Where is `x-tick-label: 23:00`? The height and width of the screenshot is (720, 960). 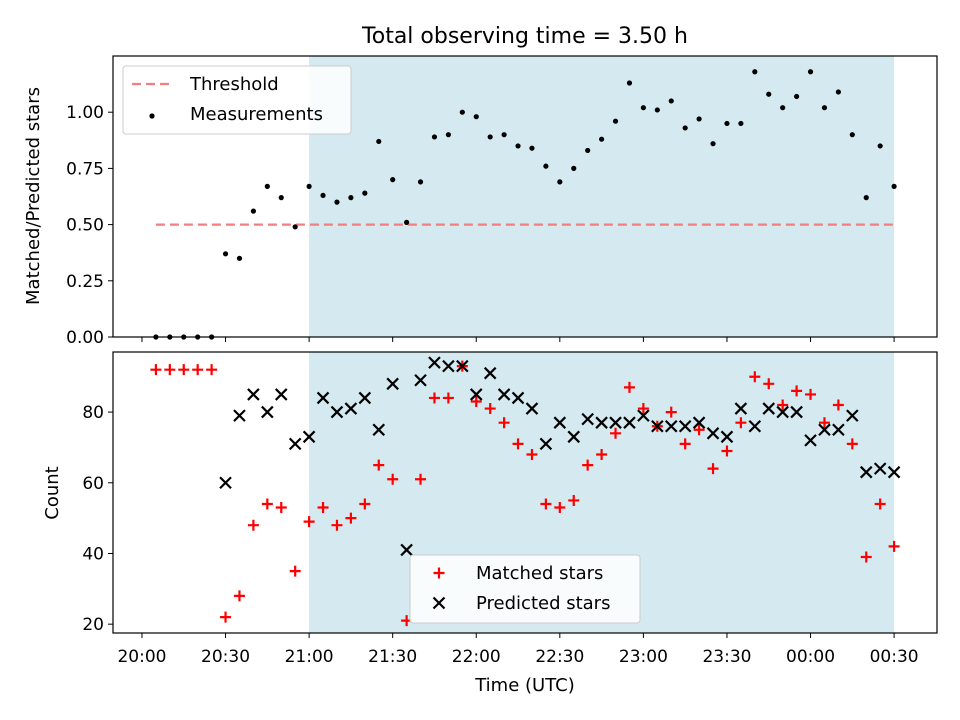 x-tick-label: 23:00 is located at coordinates (643, 657).